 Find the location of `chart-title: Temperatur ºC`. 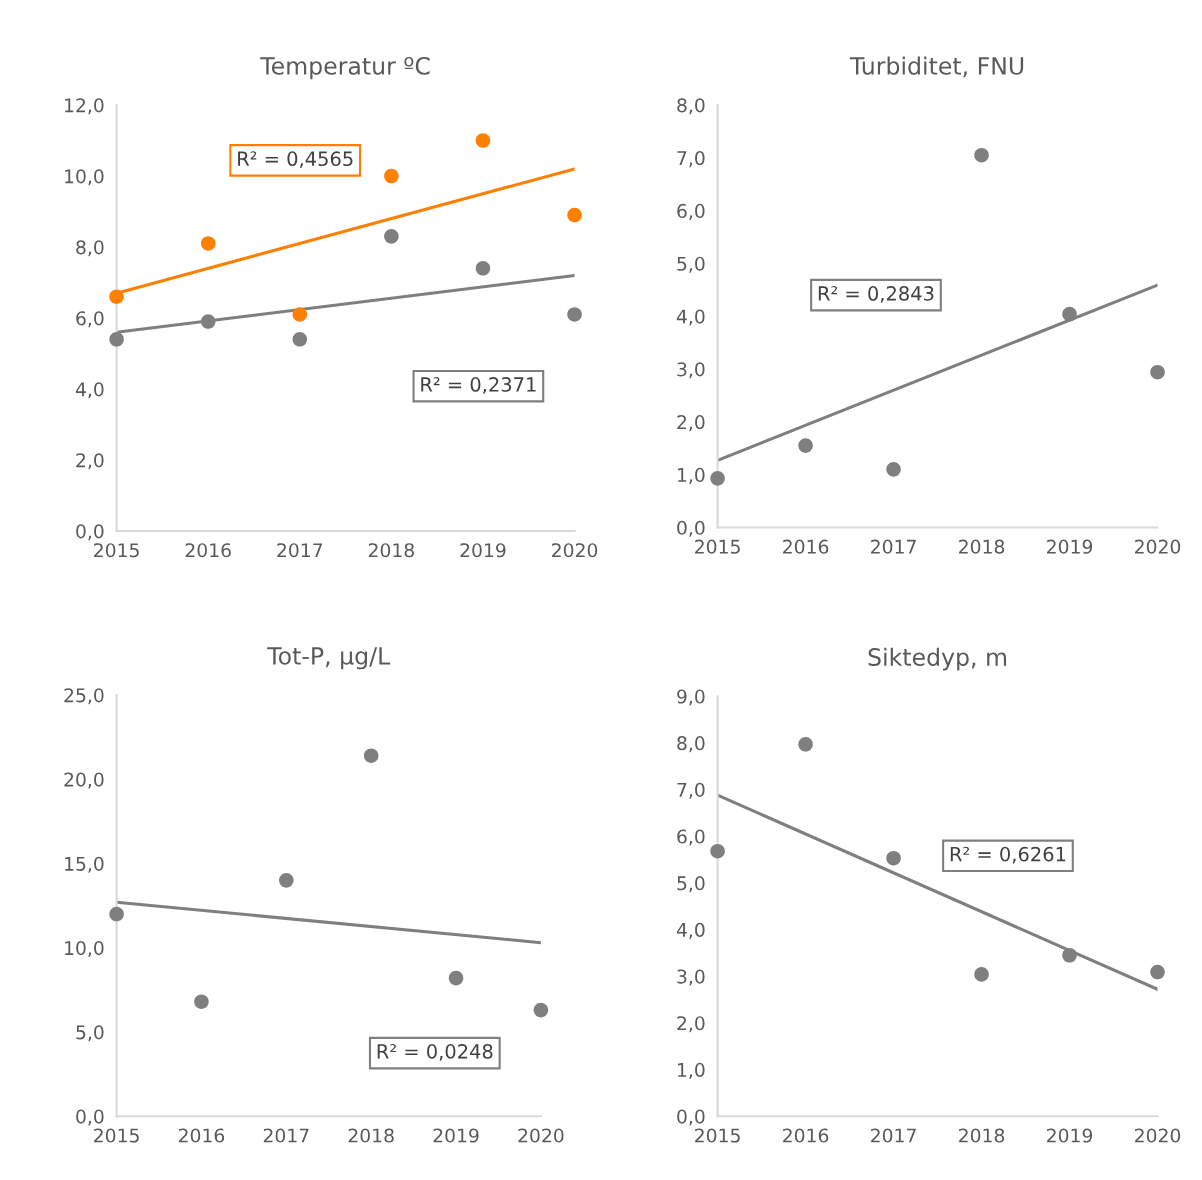

chart-title: Temperatur ºC is located at coordinates (345, 68).